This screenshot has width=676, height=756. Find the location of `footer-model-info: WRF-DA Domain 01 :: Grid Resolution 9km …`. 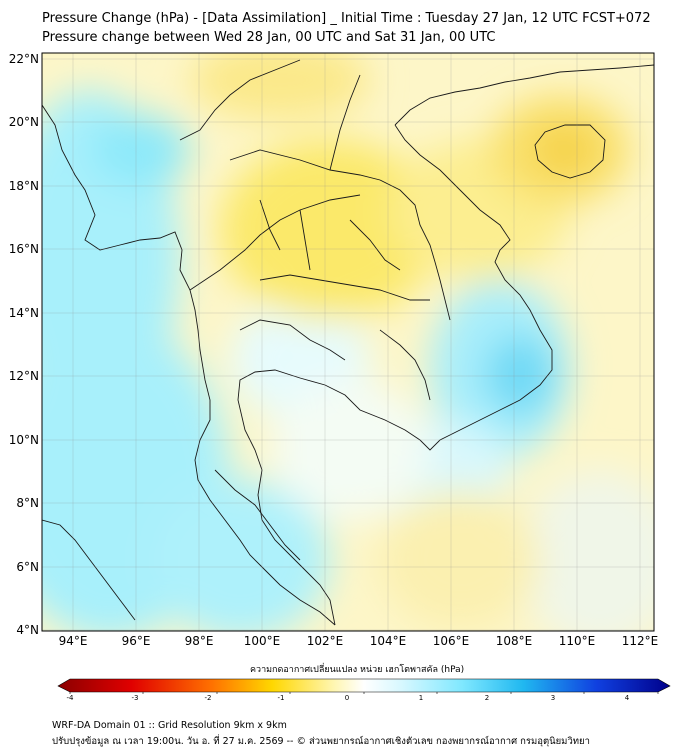

footer-model-info: WRF-DA Domain 01 :: Grid Resolution 9km … is located at coordinates (169, 725).